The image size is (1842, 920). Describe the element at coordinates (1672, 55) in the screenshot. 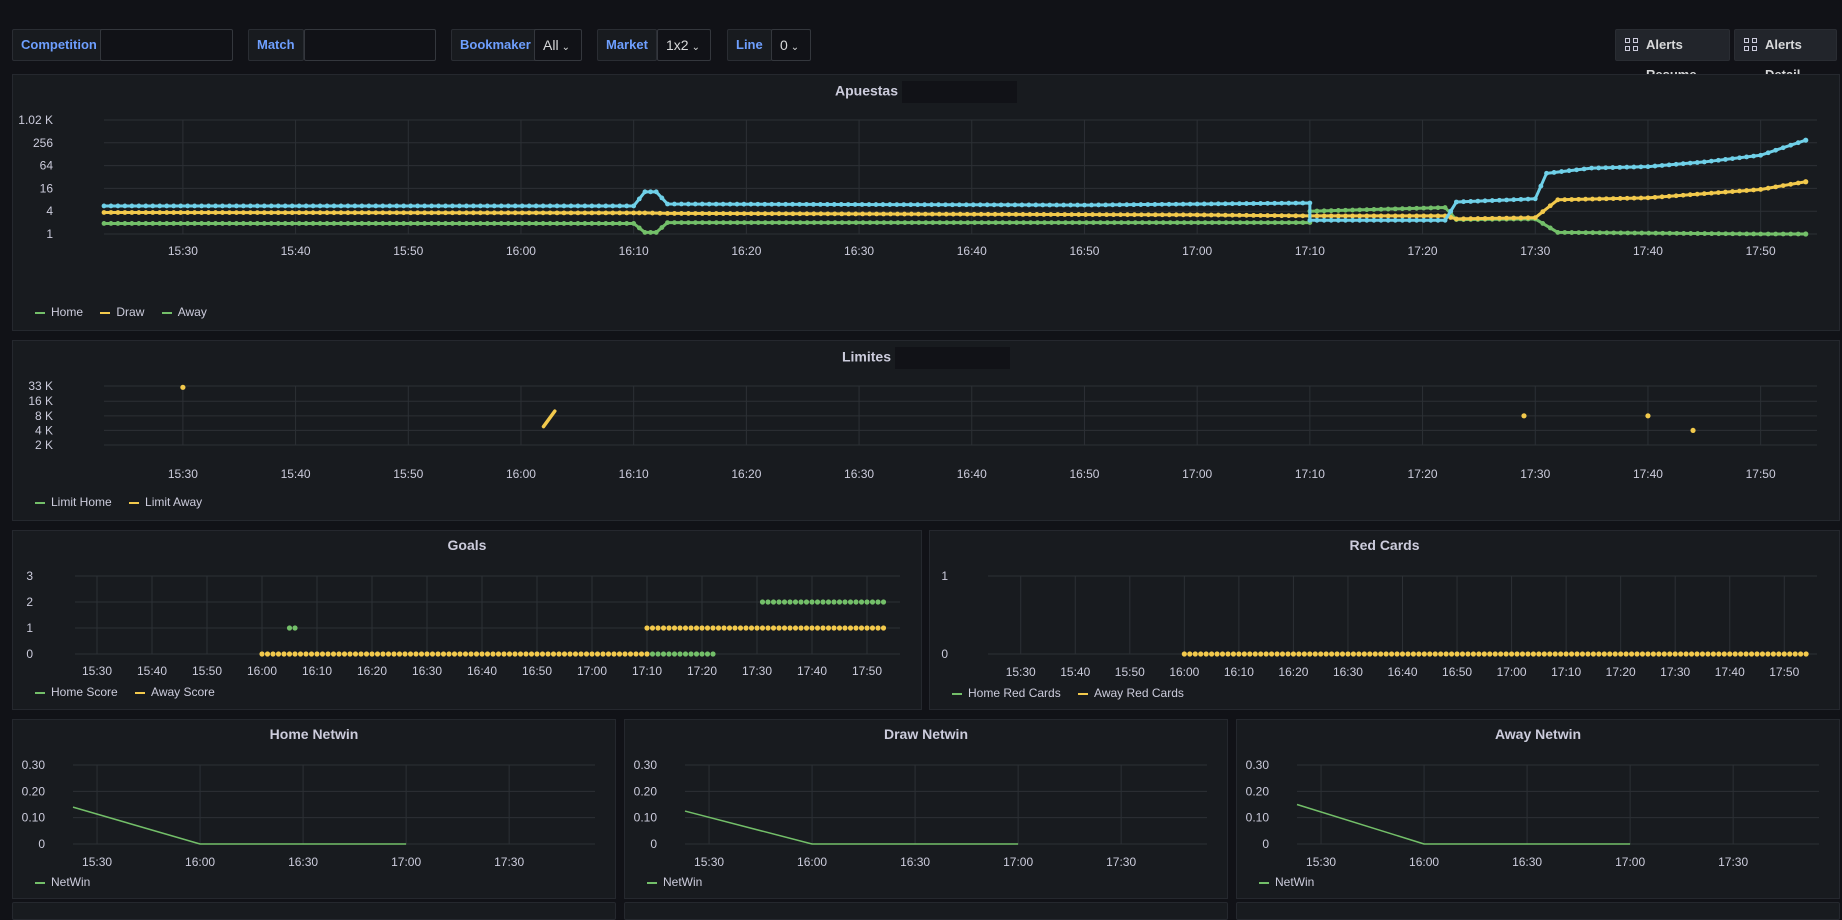

I see `alerts-resume-button: Alerts Resume` at that location.